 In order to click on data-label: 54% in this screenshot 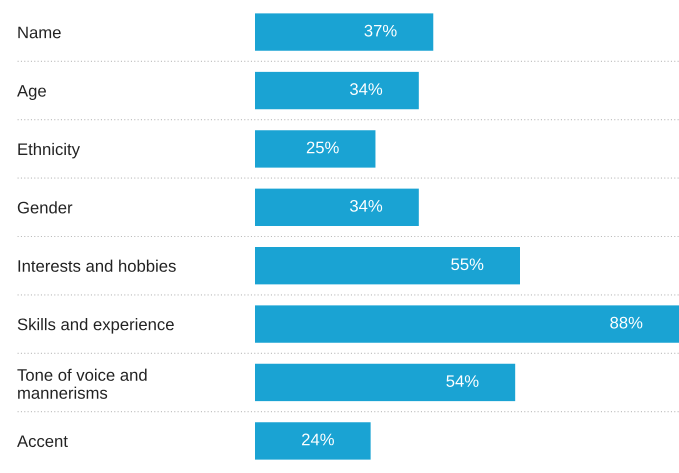, I will do `click(462, 381)`.